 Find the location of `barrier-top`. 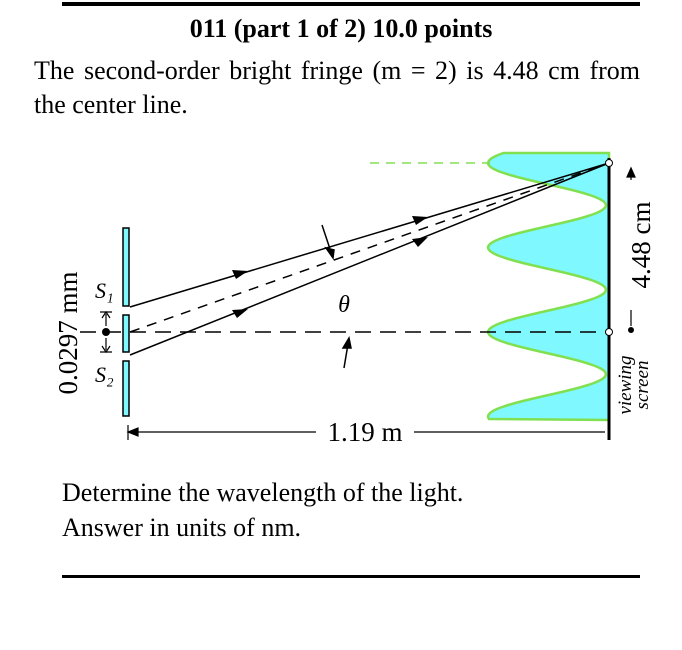

barrier-top is located at coordinates (126, 267).